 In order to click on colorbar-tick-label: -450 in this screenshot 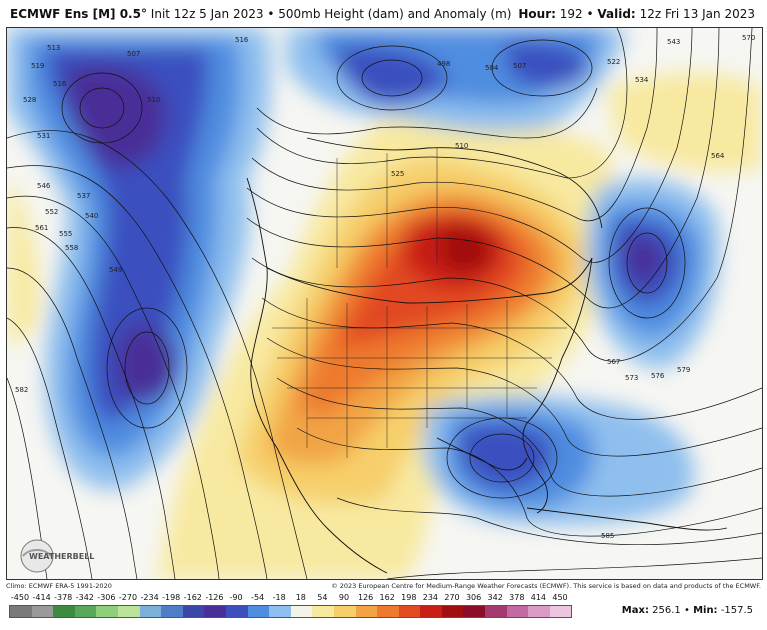, I will do `click(20, 597)`.